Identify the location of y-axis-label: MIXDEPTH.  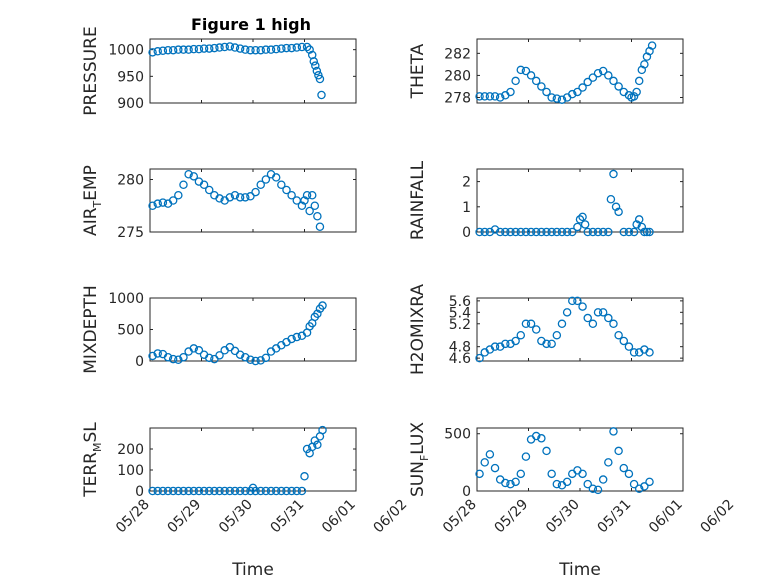
(91, 329).